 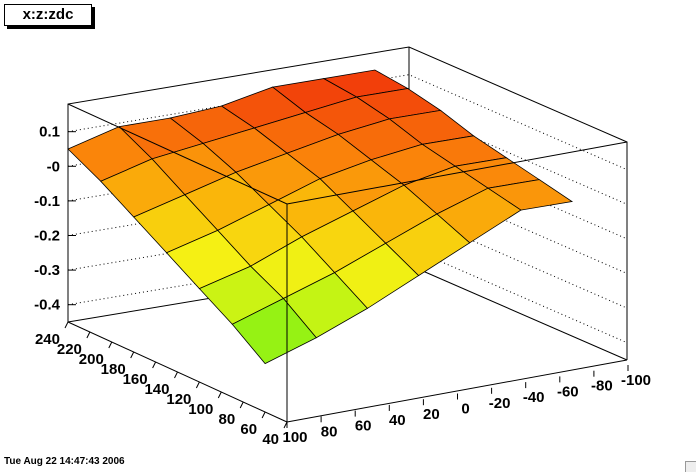 What do you see at coordinates (270, 439) in the screenshot?
I see `x-tick-label: 40` at bounding box center [270, 439].